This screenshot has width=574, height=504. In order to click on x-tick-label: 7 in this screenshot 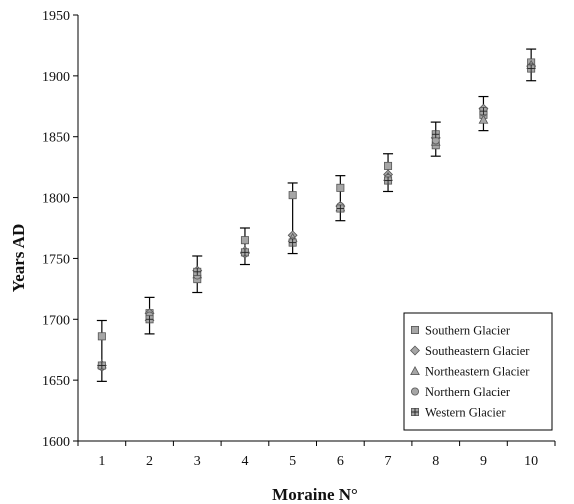, I will do `click(388, 461)`.